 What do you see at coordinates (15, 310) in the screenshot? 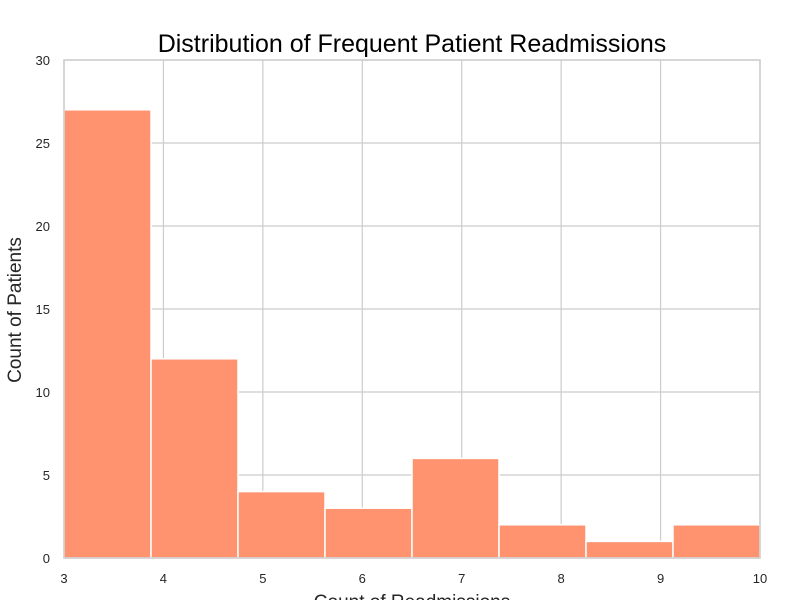
I see `y-axis-label: Count of Patients` at bounding box center [15, 310].